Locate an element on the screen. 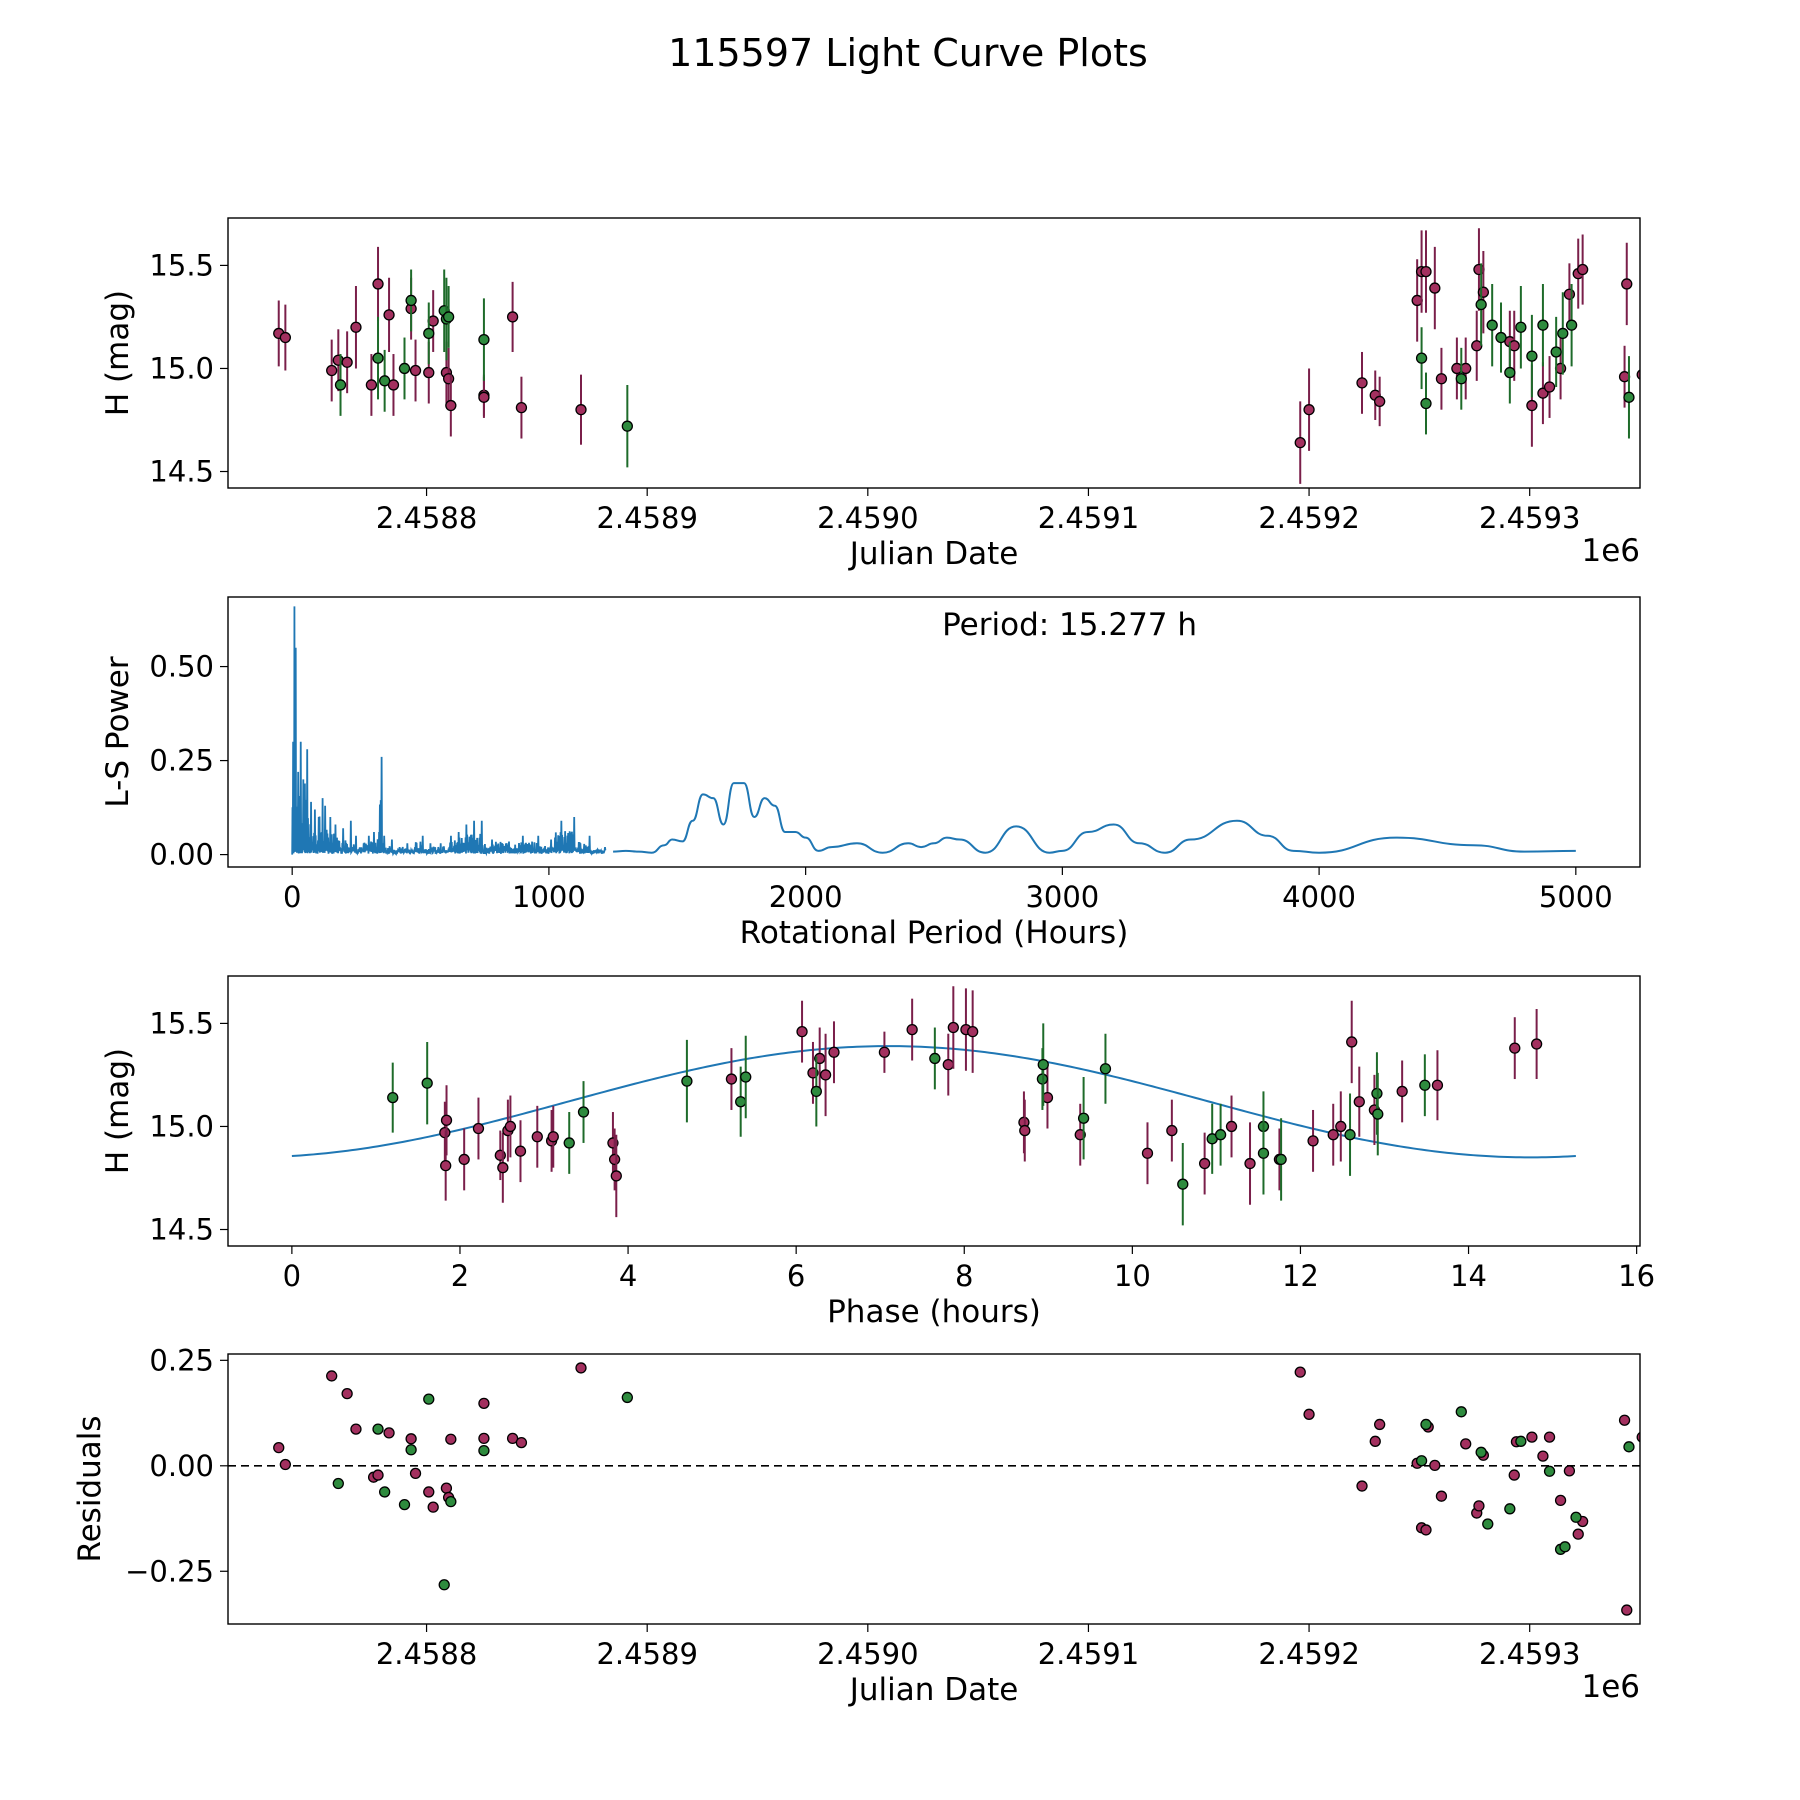  periodogram-frame is located at coordinates (934, 732).